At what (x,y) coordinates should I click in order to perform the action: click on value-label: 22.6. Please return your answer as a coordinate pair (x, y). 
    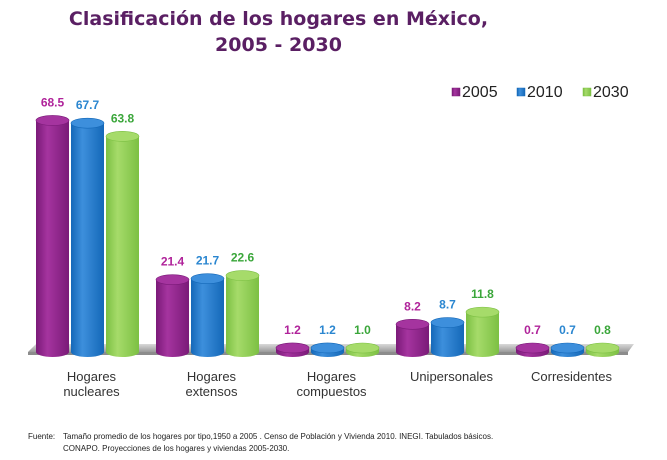
    Looking at the image, I should click on (243, 258).